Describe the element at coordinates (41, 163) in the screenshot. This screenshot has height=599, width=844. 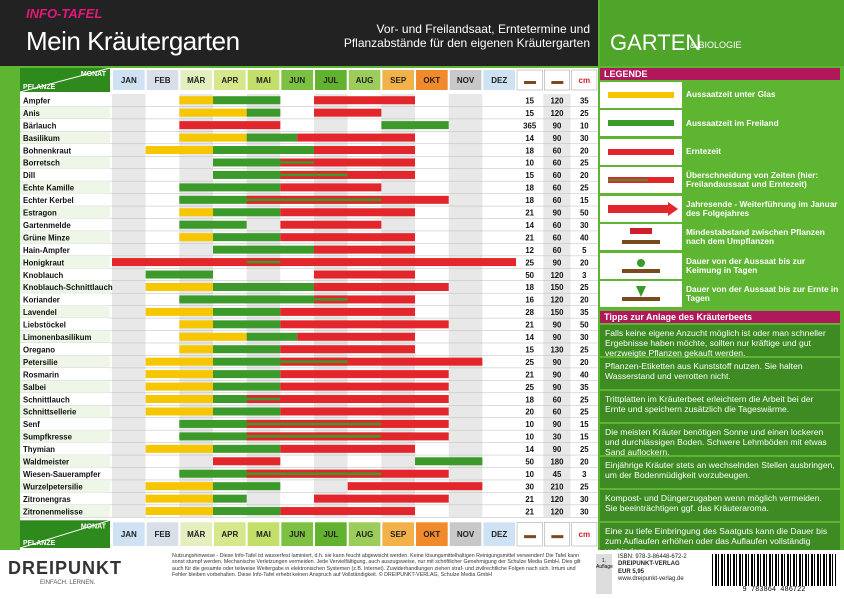
I see `plant-name: Borretsch` at that location.